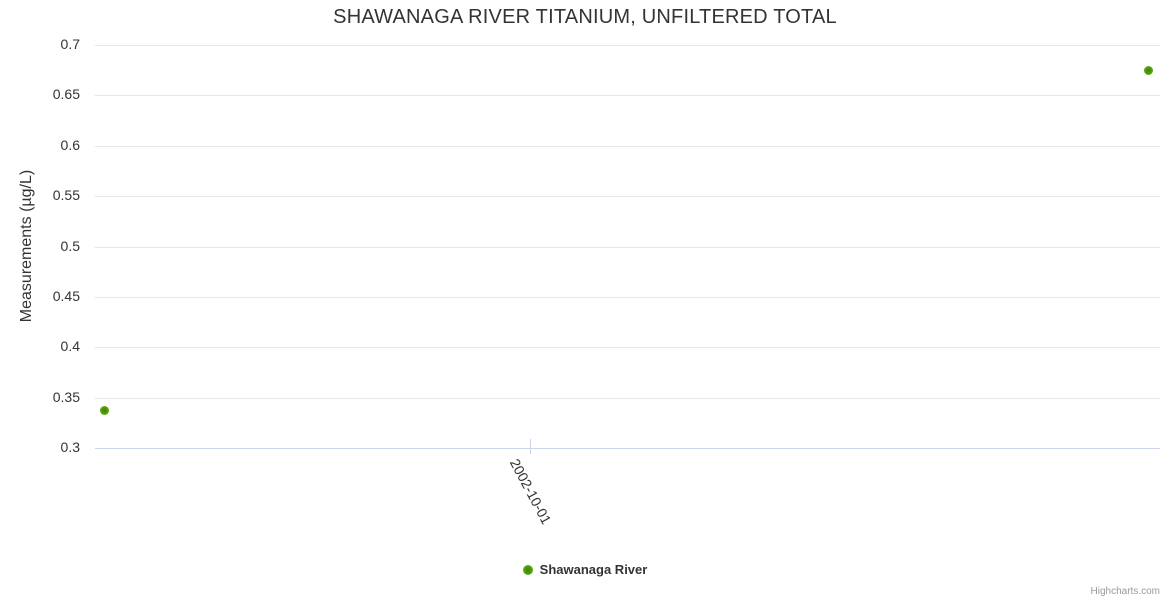  Describe the element at coordinates (66, 195) in the screenshot. I see `y-tick-label: 0.55` at that location.